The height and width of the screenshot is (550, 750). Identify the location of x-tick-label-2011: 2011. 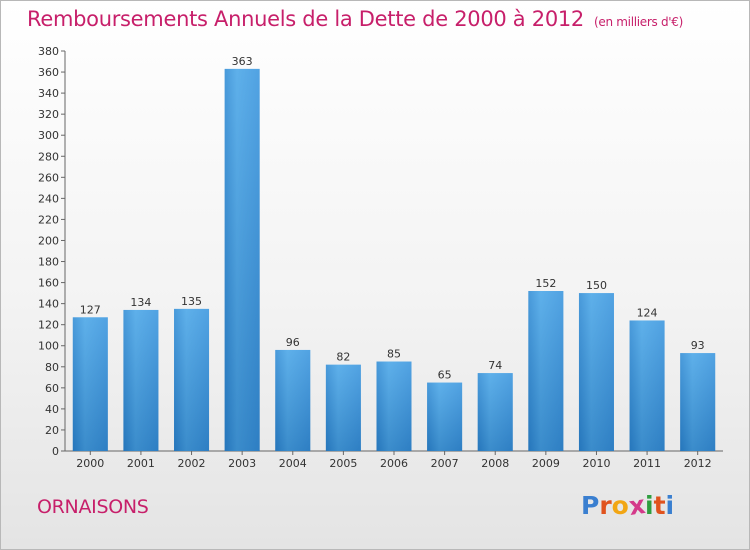
(647, 463).